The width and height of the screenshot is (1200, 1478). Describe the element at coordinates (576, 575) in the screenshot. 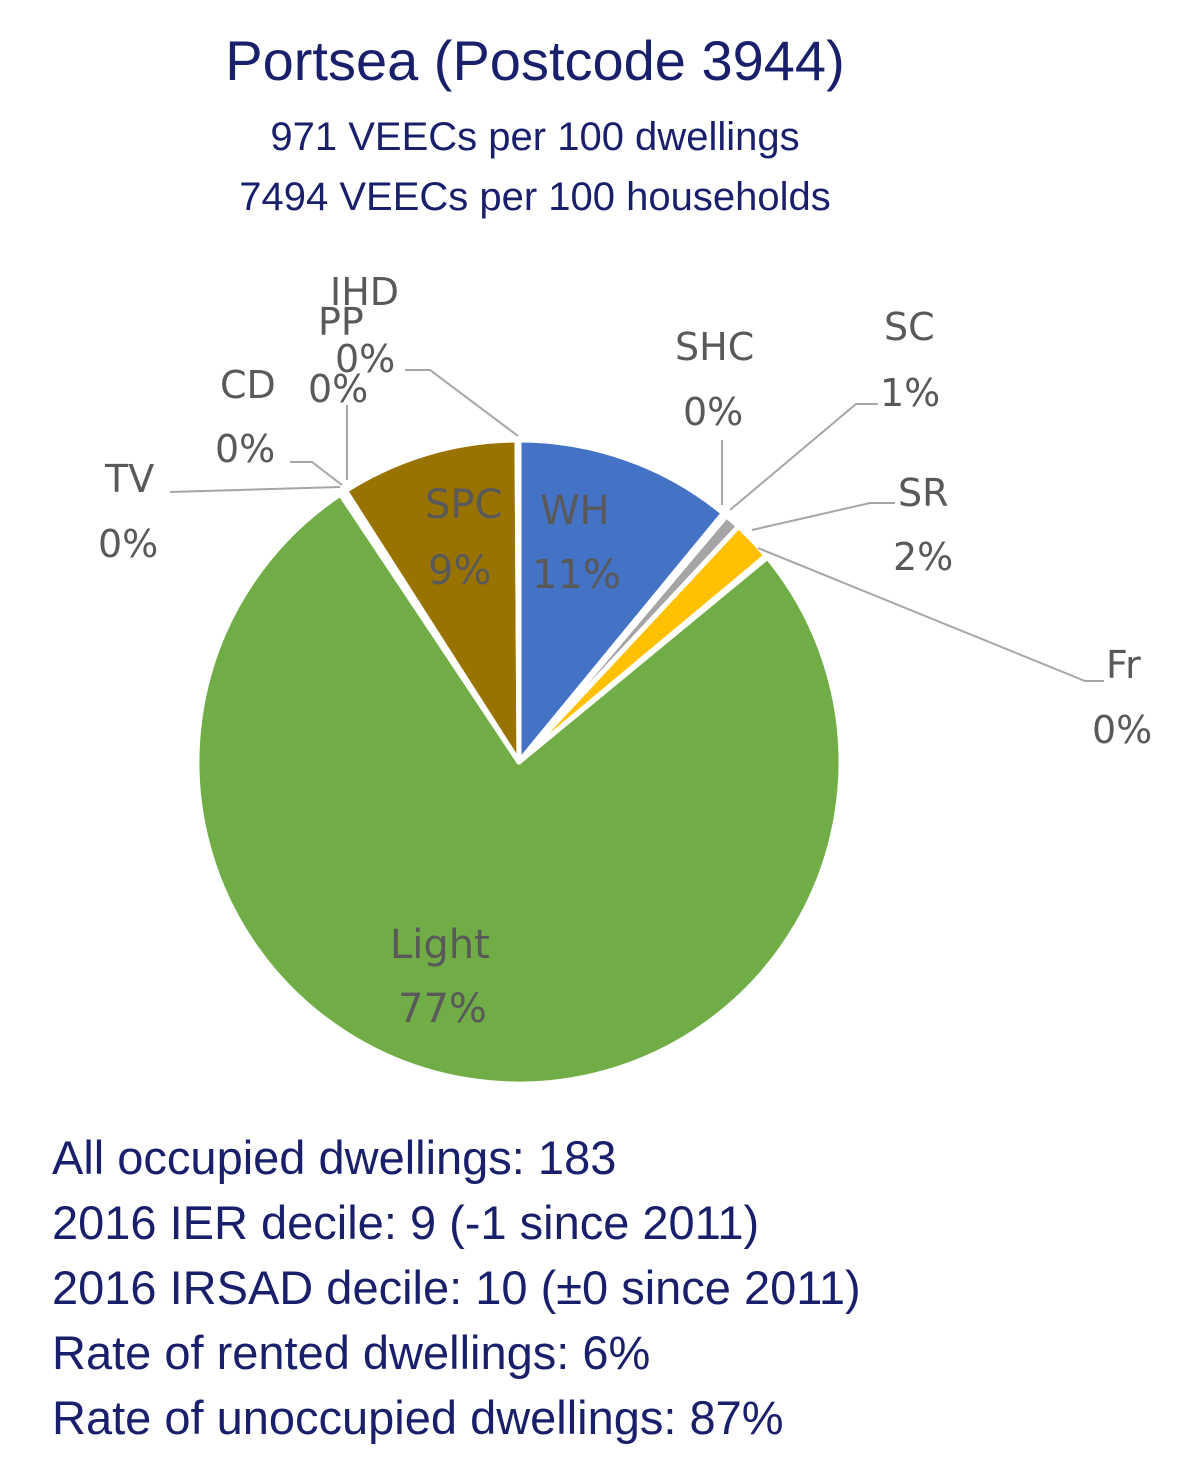

I see `slice-label-wh-pct: 11%` at that location.